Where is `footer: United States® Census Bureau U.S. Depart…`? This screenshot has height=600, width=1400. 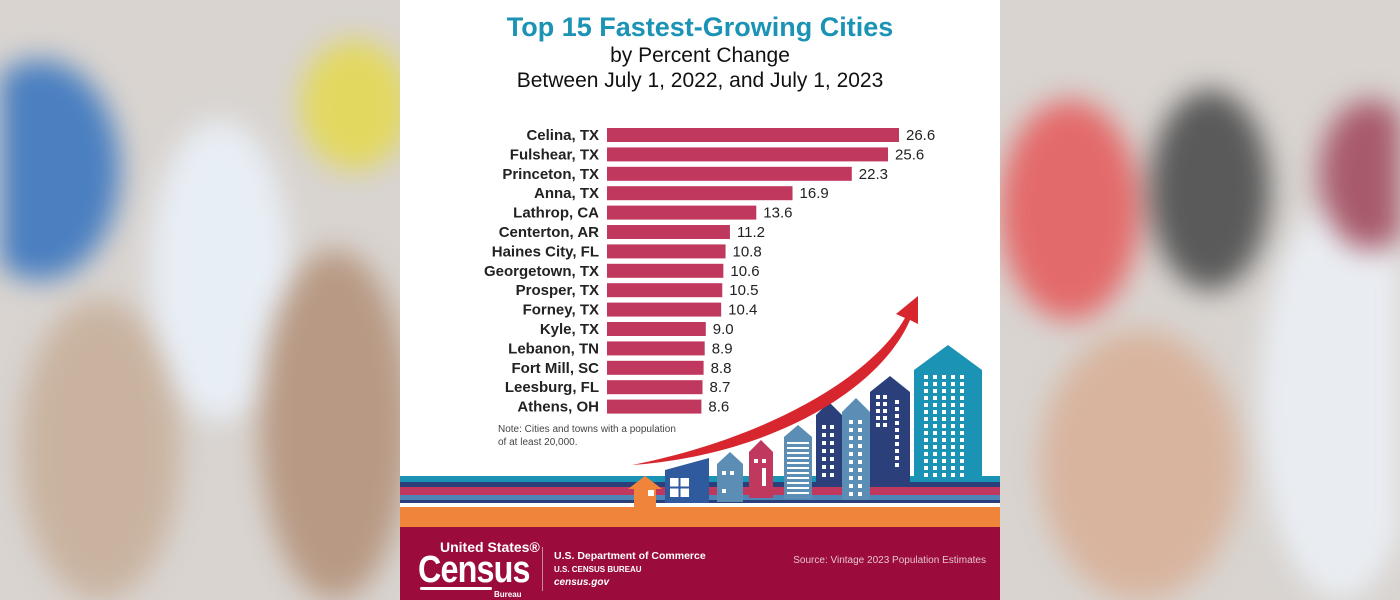 footer: United States® Census Bureau U.S. Depart… is located at coordinates (700, 563).